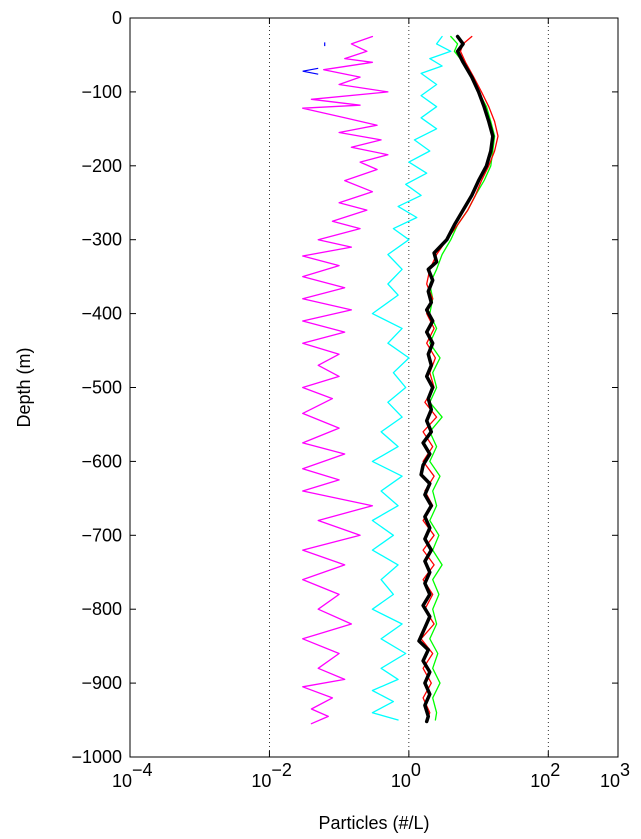 This screenshot has height=839, width=641. Describe the element at coordinates (101, 92) in the screenshot. I see `y-tick-label: −100` at that location.